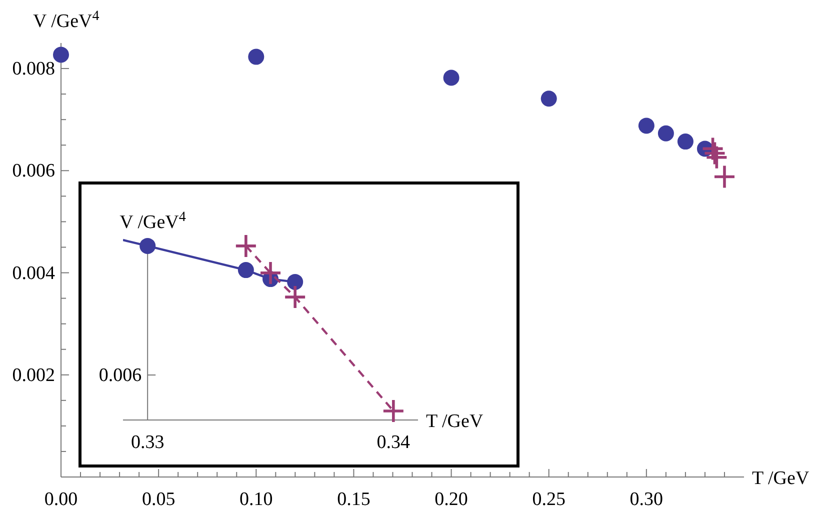 The image size is (830, 517). What do you see at coordinates (393, 442) in the screenshot?
I see `x-tick-label: 0.34` at bounding box center [393, 442].